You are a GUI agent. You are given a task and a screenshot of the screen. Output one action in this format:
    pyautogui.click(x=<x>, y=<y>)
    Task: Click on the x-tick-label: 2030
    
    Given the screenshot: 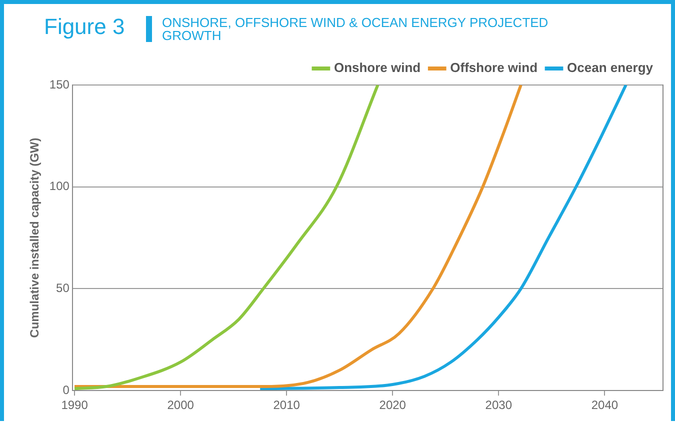 What is the action you would take?
    pyautogui.click(x=498, y=405)
    